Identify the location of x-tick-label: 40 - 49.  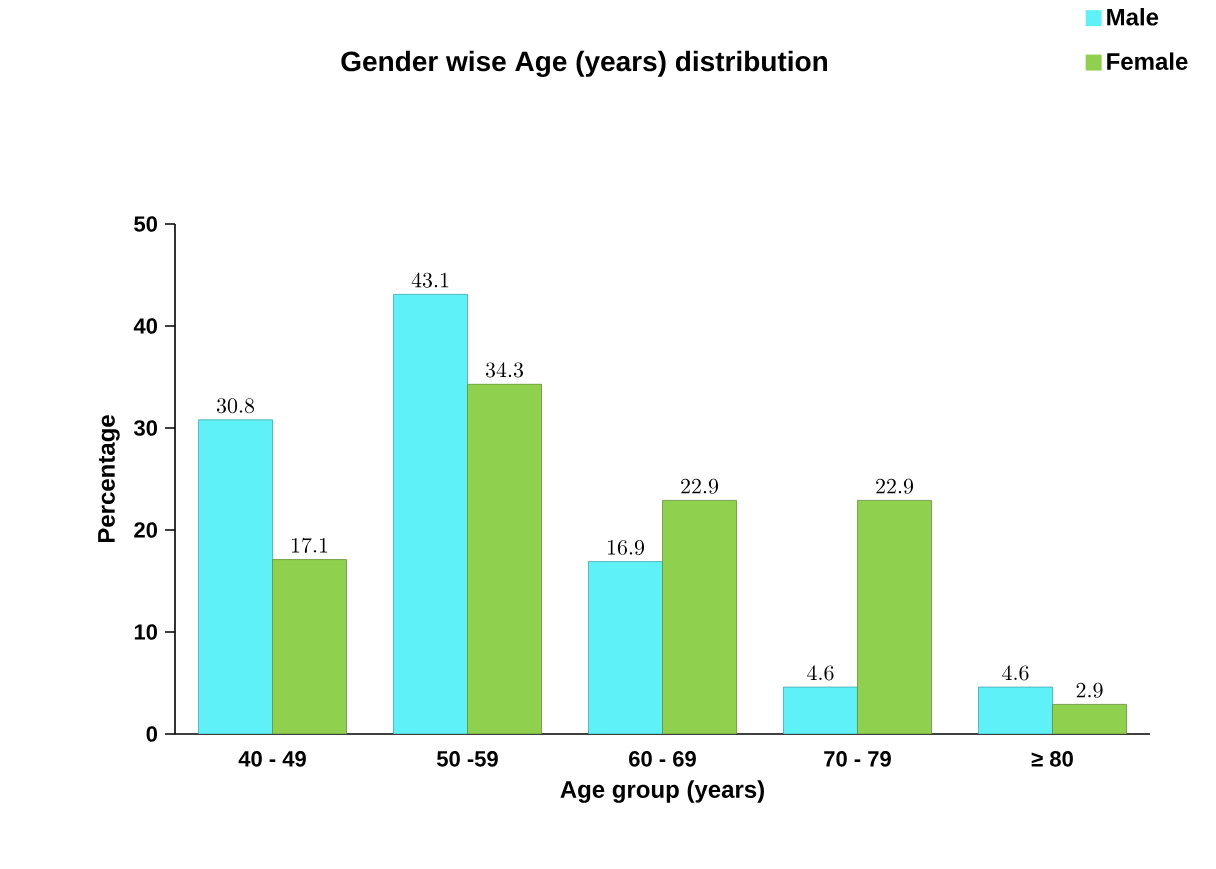
(272, 759).